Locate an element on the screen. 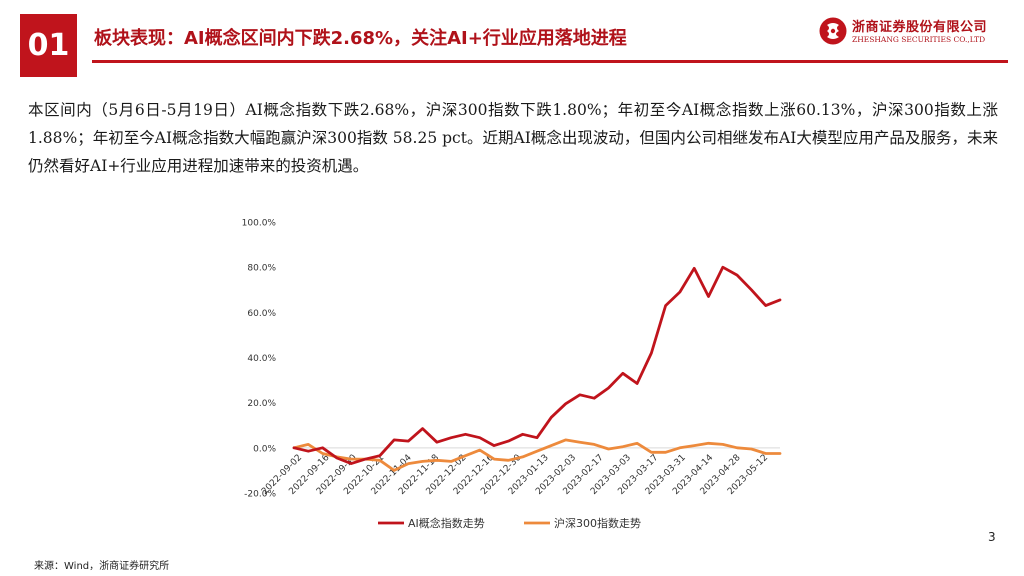 Image resolution: width=1024 pixels, height=576 pixels. legend-label: 沪深300指数走势 is located at coordinates (597, 523).